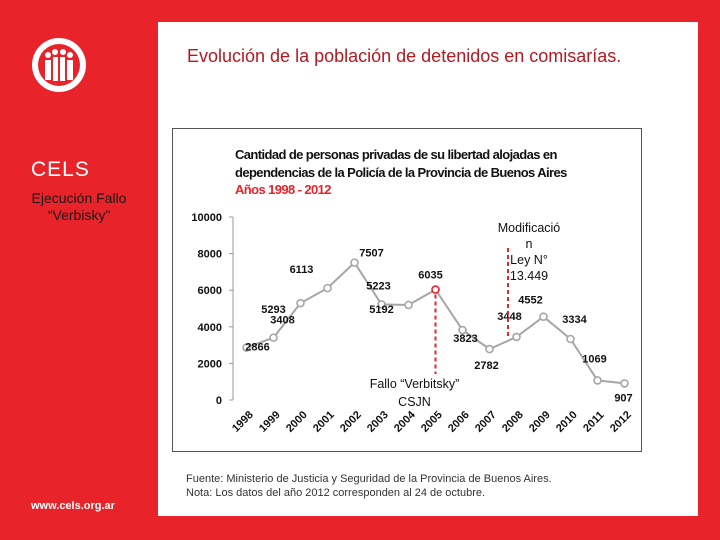  I want to click on y-tick-label: 6000, so click(210, 291).